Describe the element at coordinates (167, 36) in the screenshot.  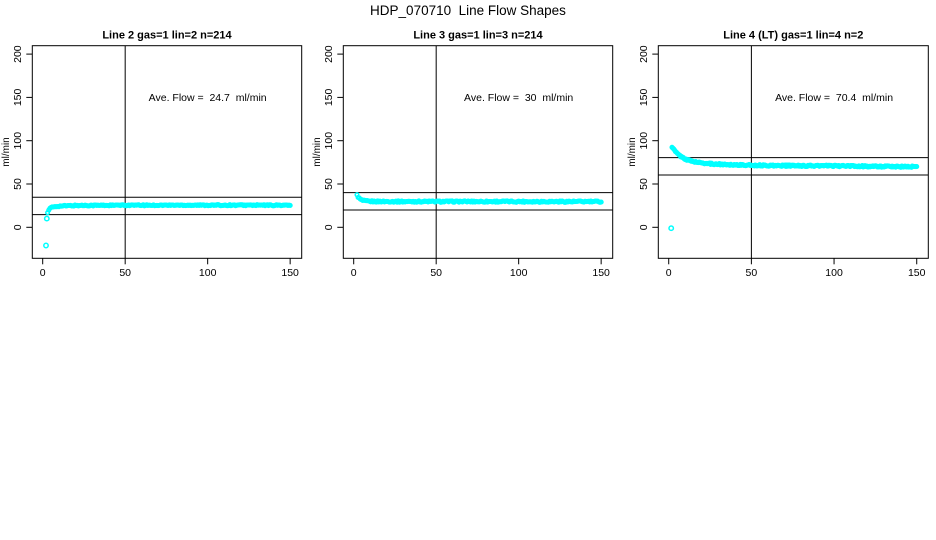
I see `subplot-title: Line 2 gas=1 lin=2 n=214` at that location.